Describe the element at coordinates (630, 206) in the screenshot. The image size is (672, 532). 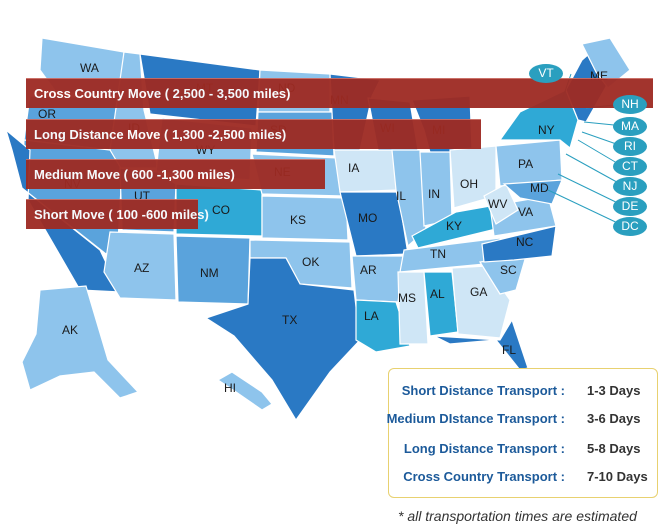
I see `callout-de: DE` at that location.